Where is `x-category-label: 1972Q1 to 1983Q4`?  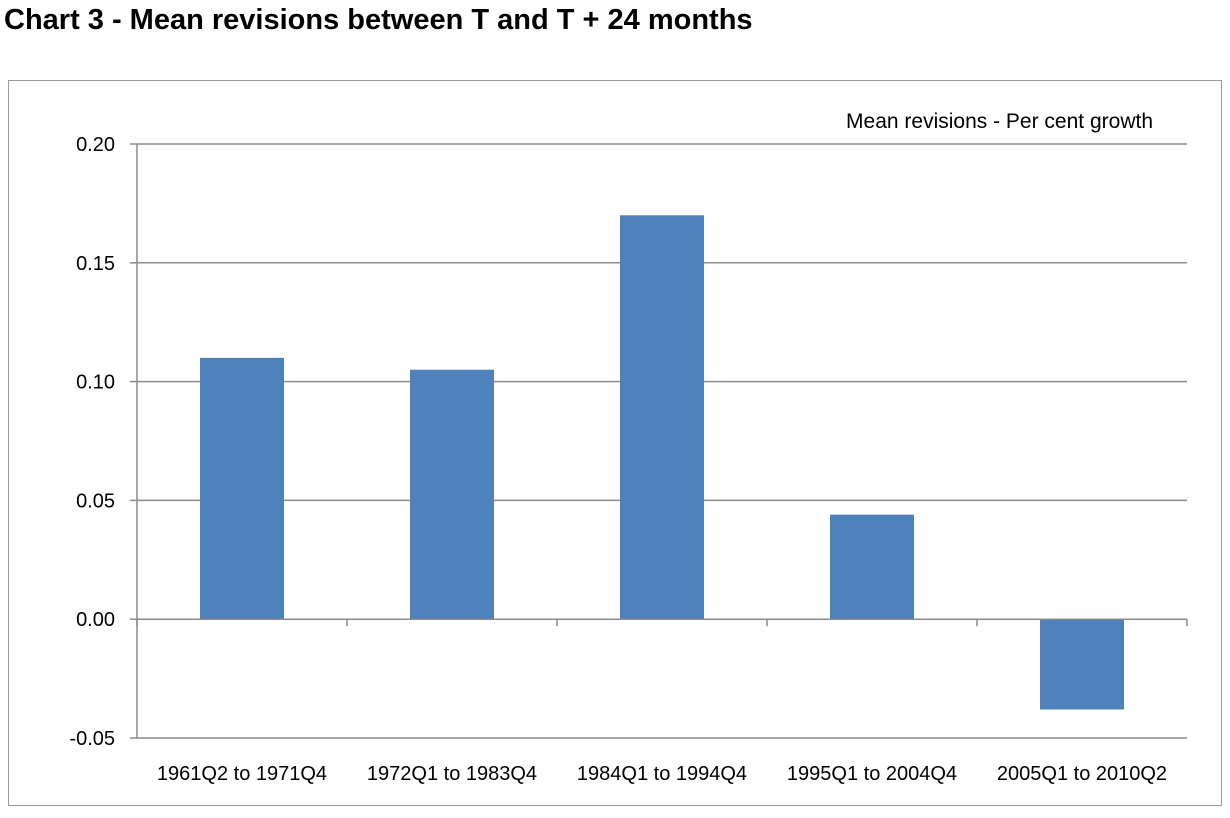
x-category-label: 1972Q1 to 1983Q4 is located at coordinates (452, 774).